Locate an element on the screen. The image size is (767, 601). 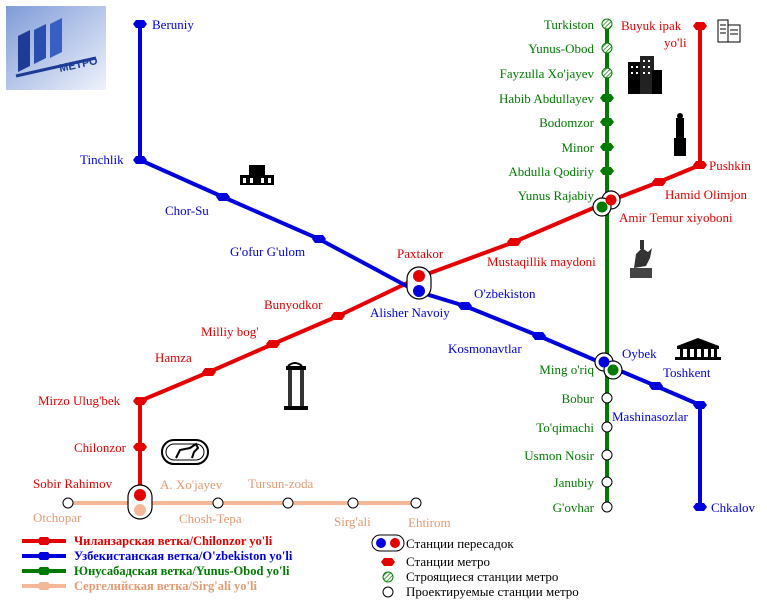
station-label-pushkin: Pushkin is located at coordinates (730, 165).